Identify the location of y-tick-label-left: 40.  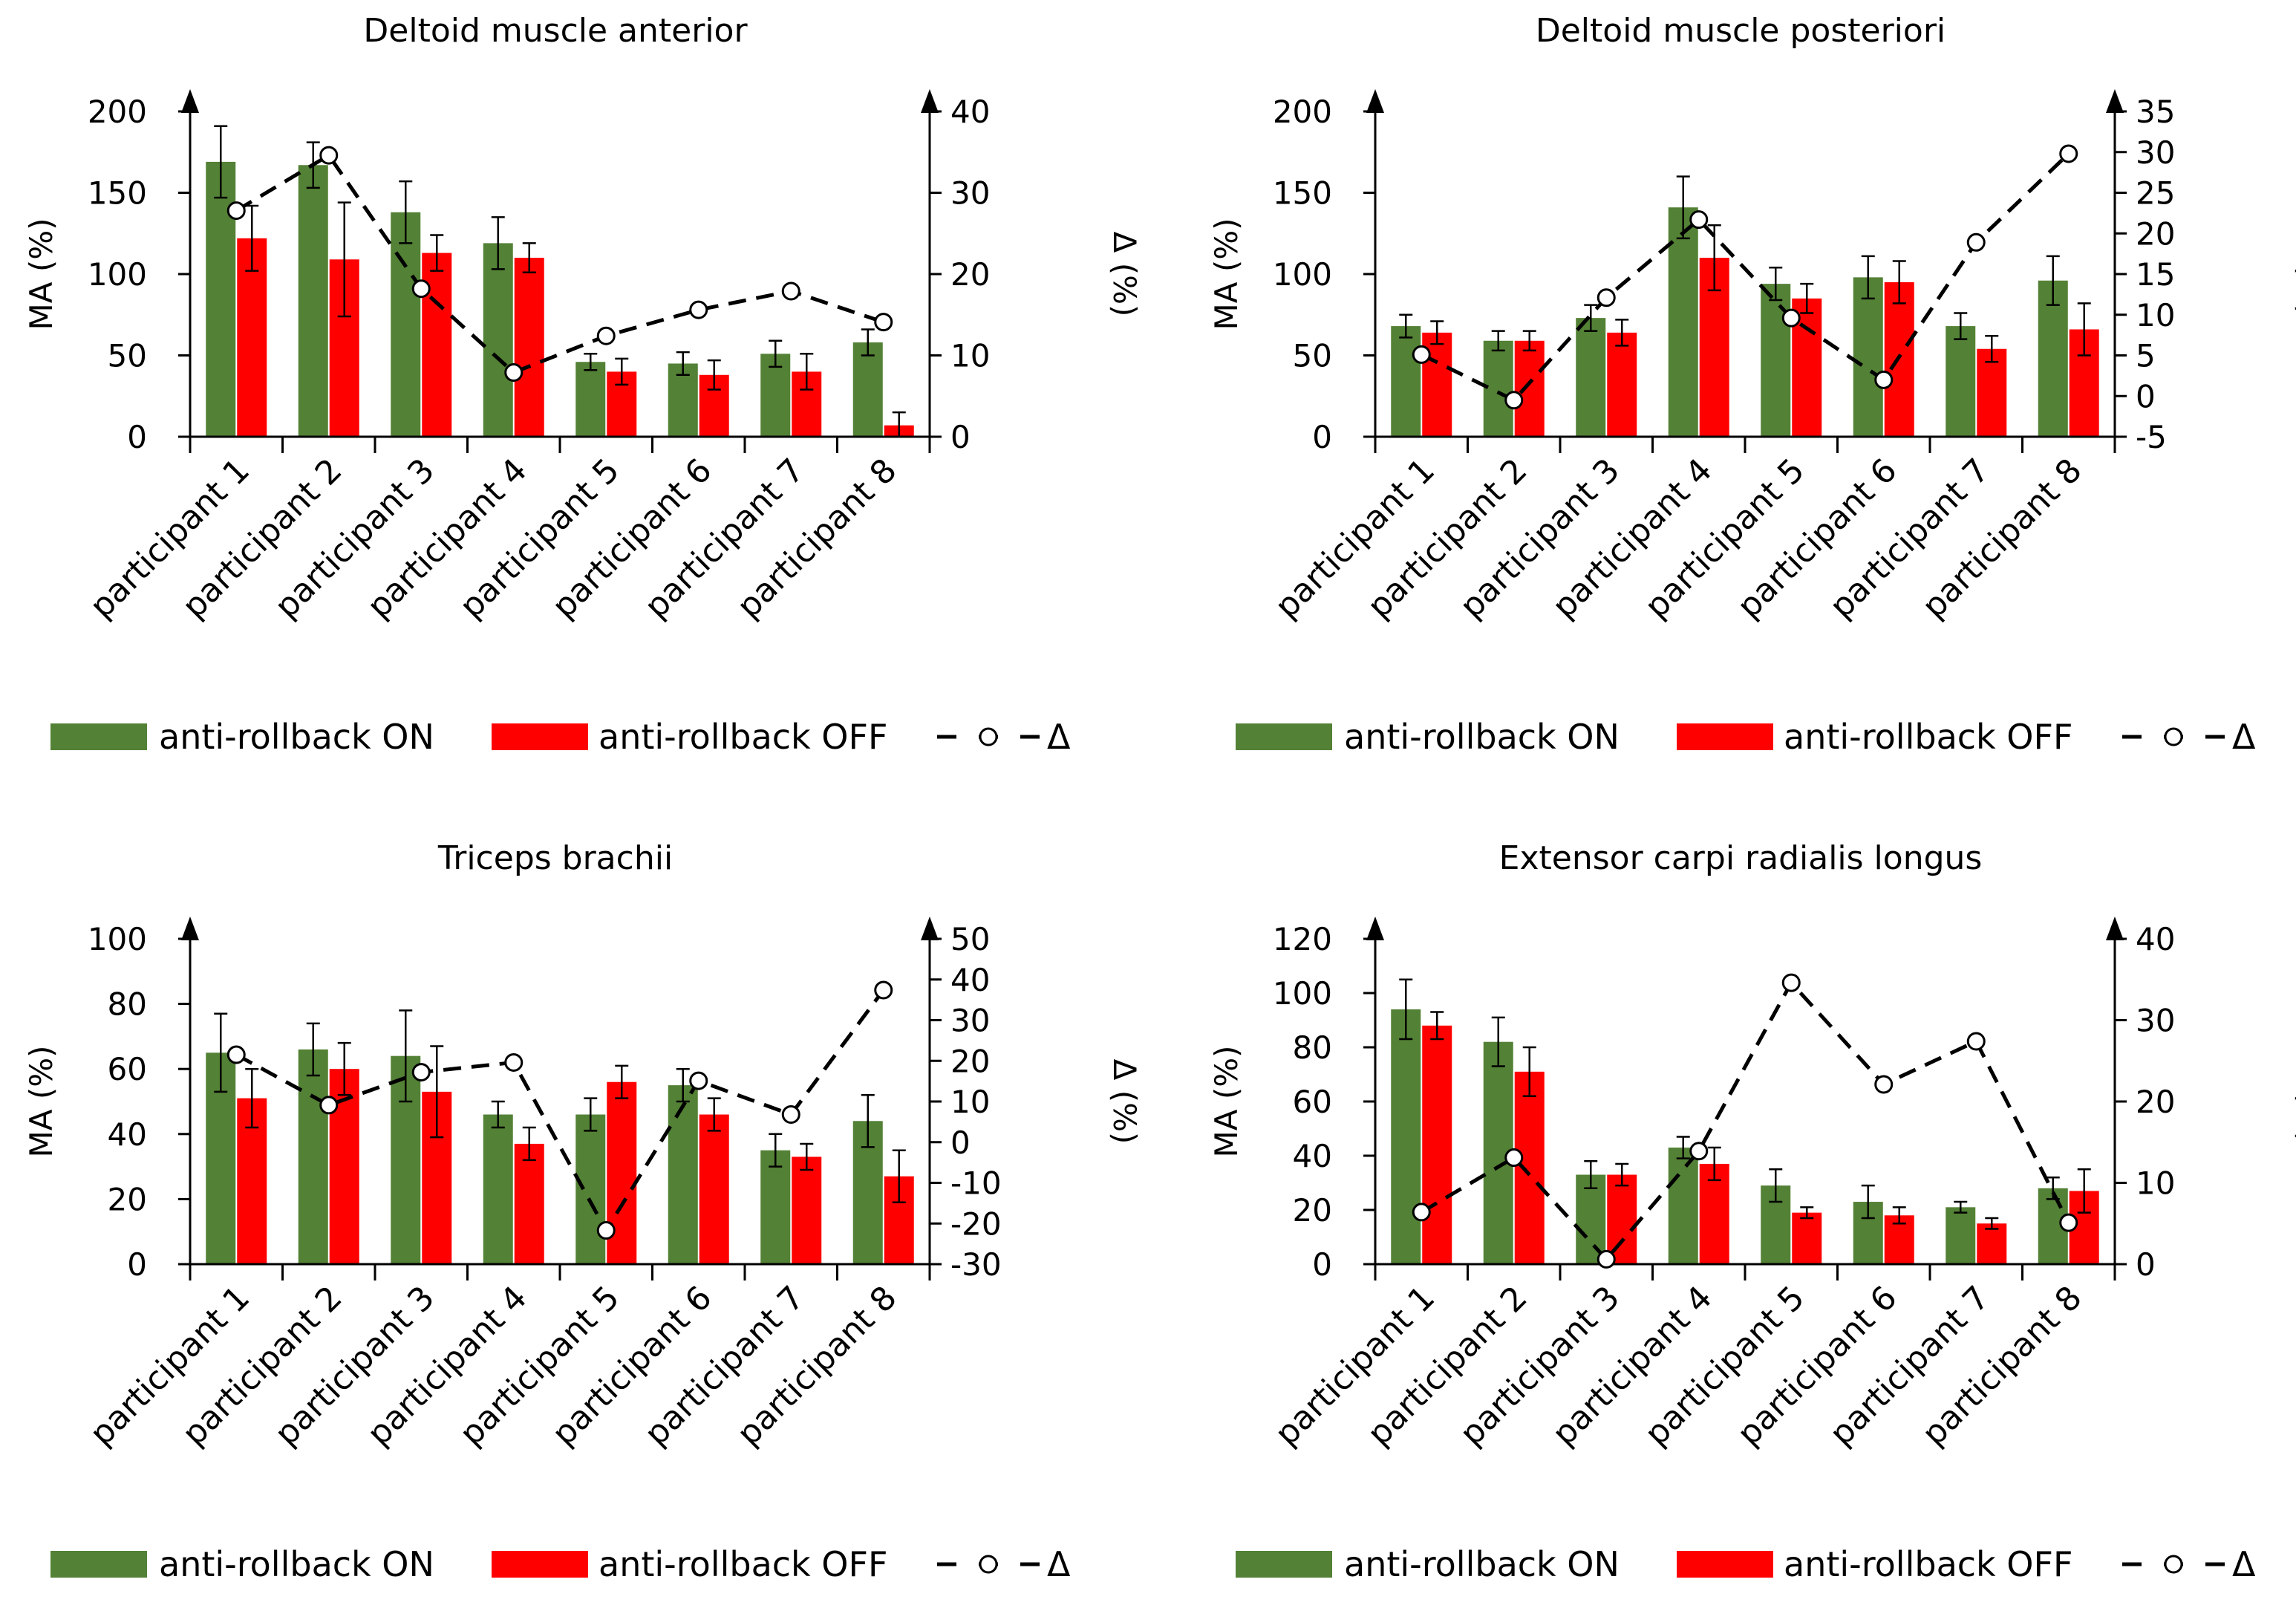
(1312, 1156).